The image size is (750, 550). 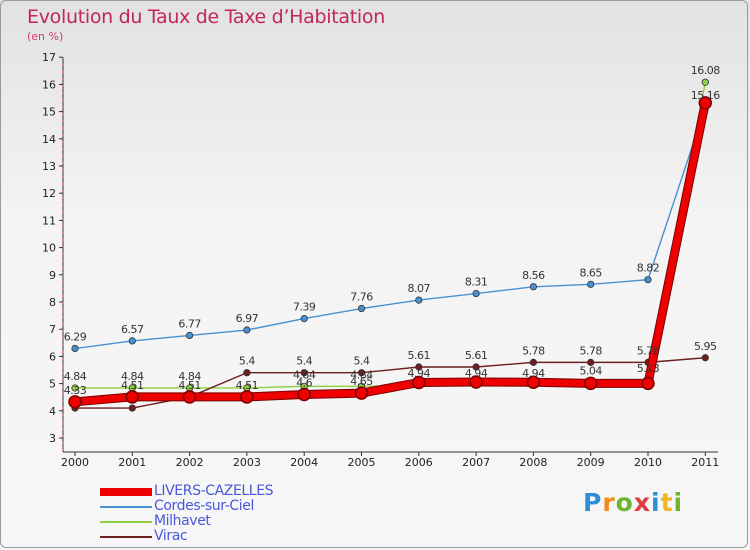 What do you see at coordinates (49, 166) in the screenshot?
I see `y-tick-label: 13` at bounding box center [49, 166].